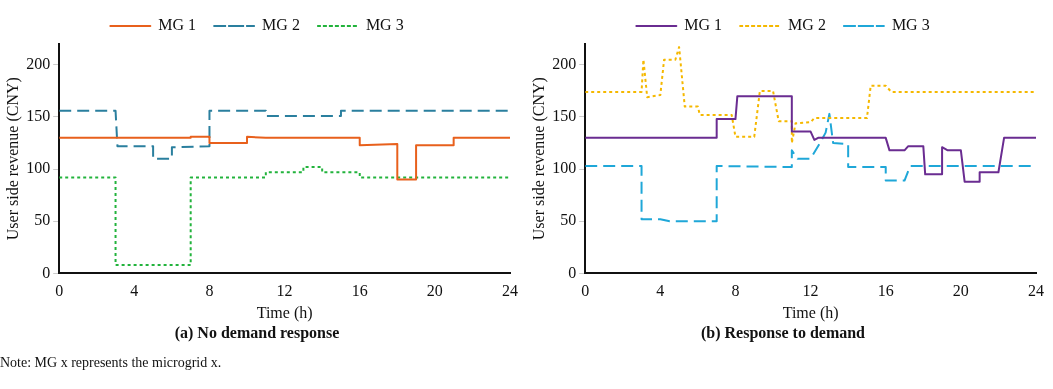 This screenshot has height=389, width=1053. Describe the element at coordinates (111, 363) in the screenshot. I see `text: Note: MG x represents the microgrid x.` at that location.